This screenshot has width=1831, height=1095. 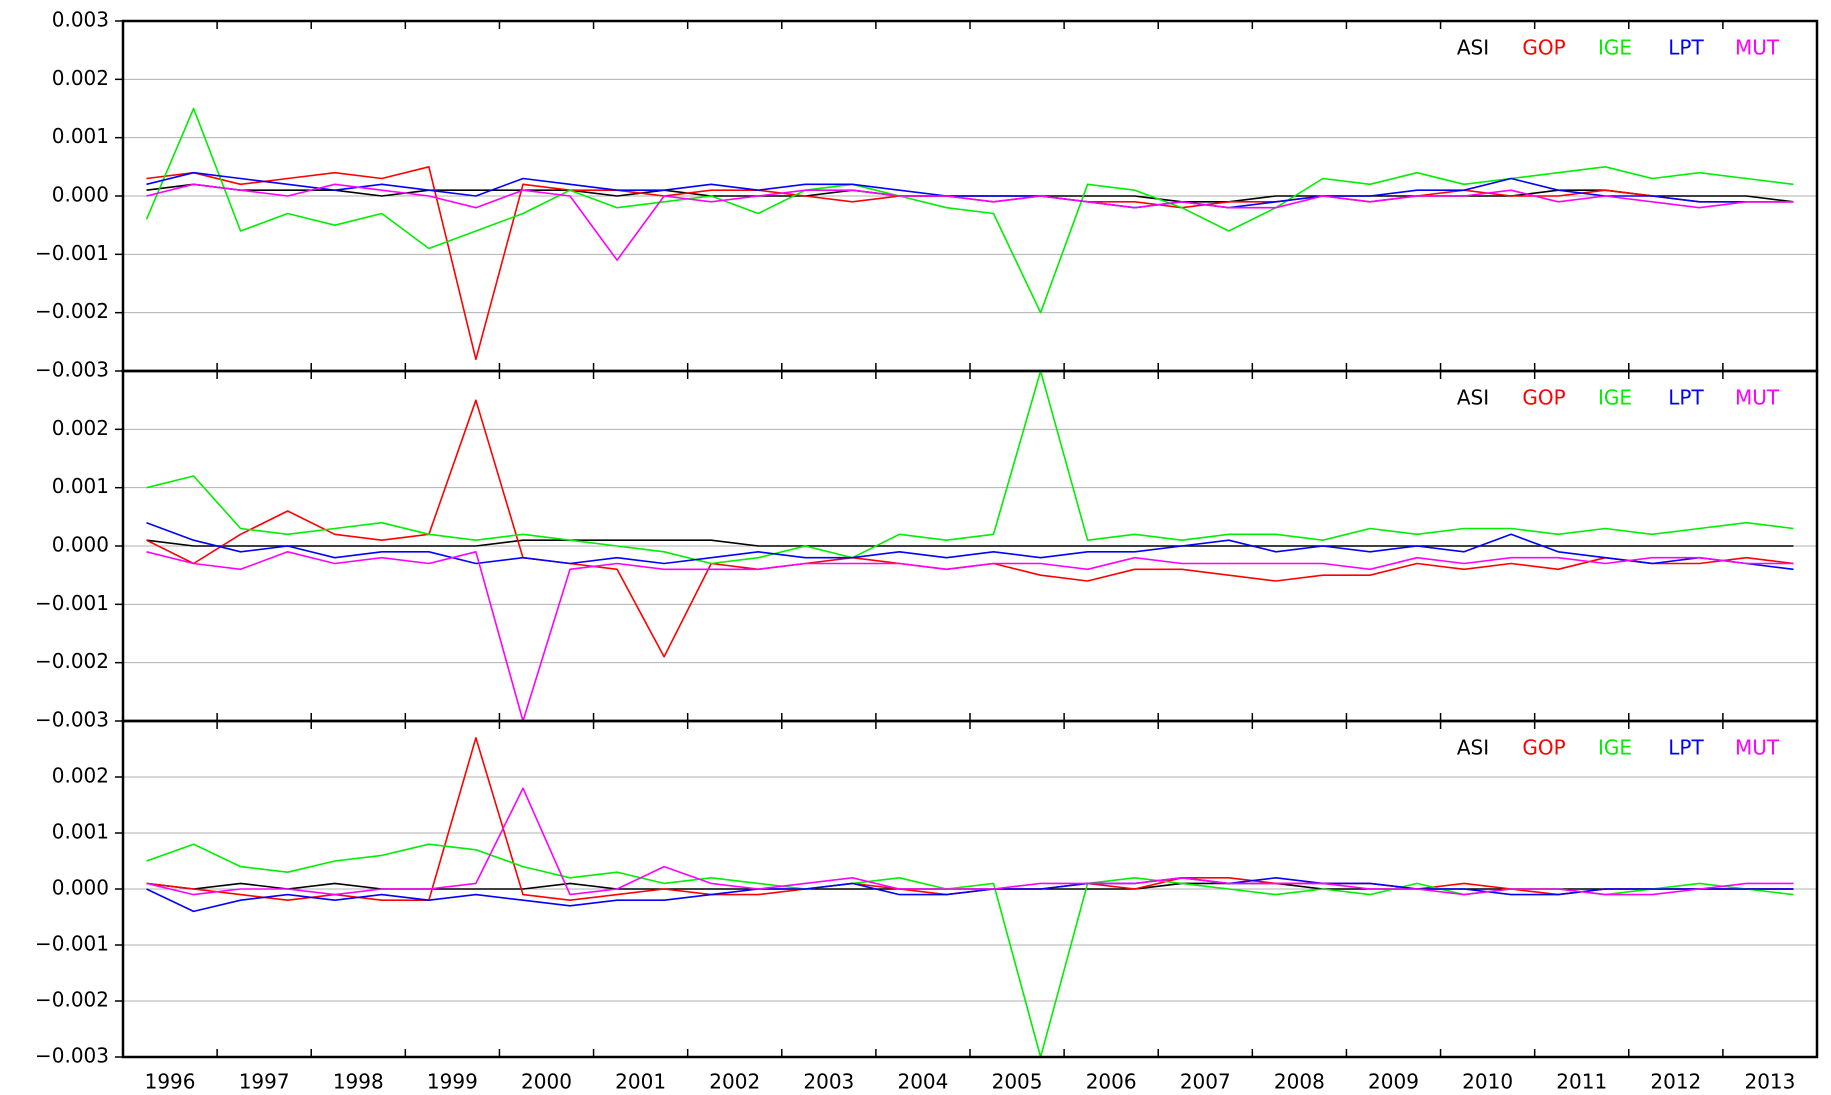 What do you see at coordinates (828, 1082) in the screenshot?
I see `x-tick-label: 2003` at bounding box center [828, 1082].